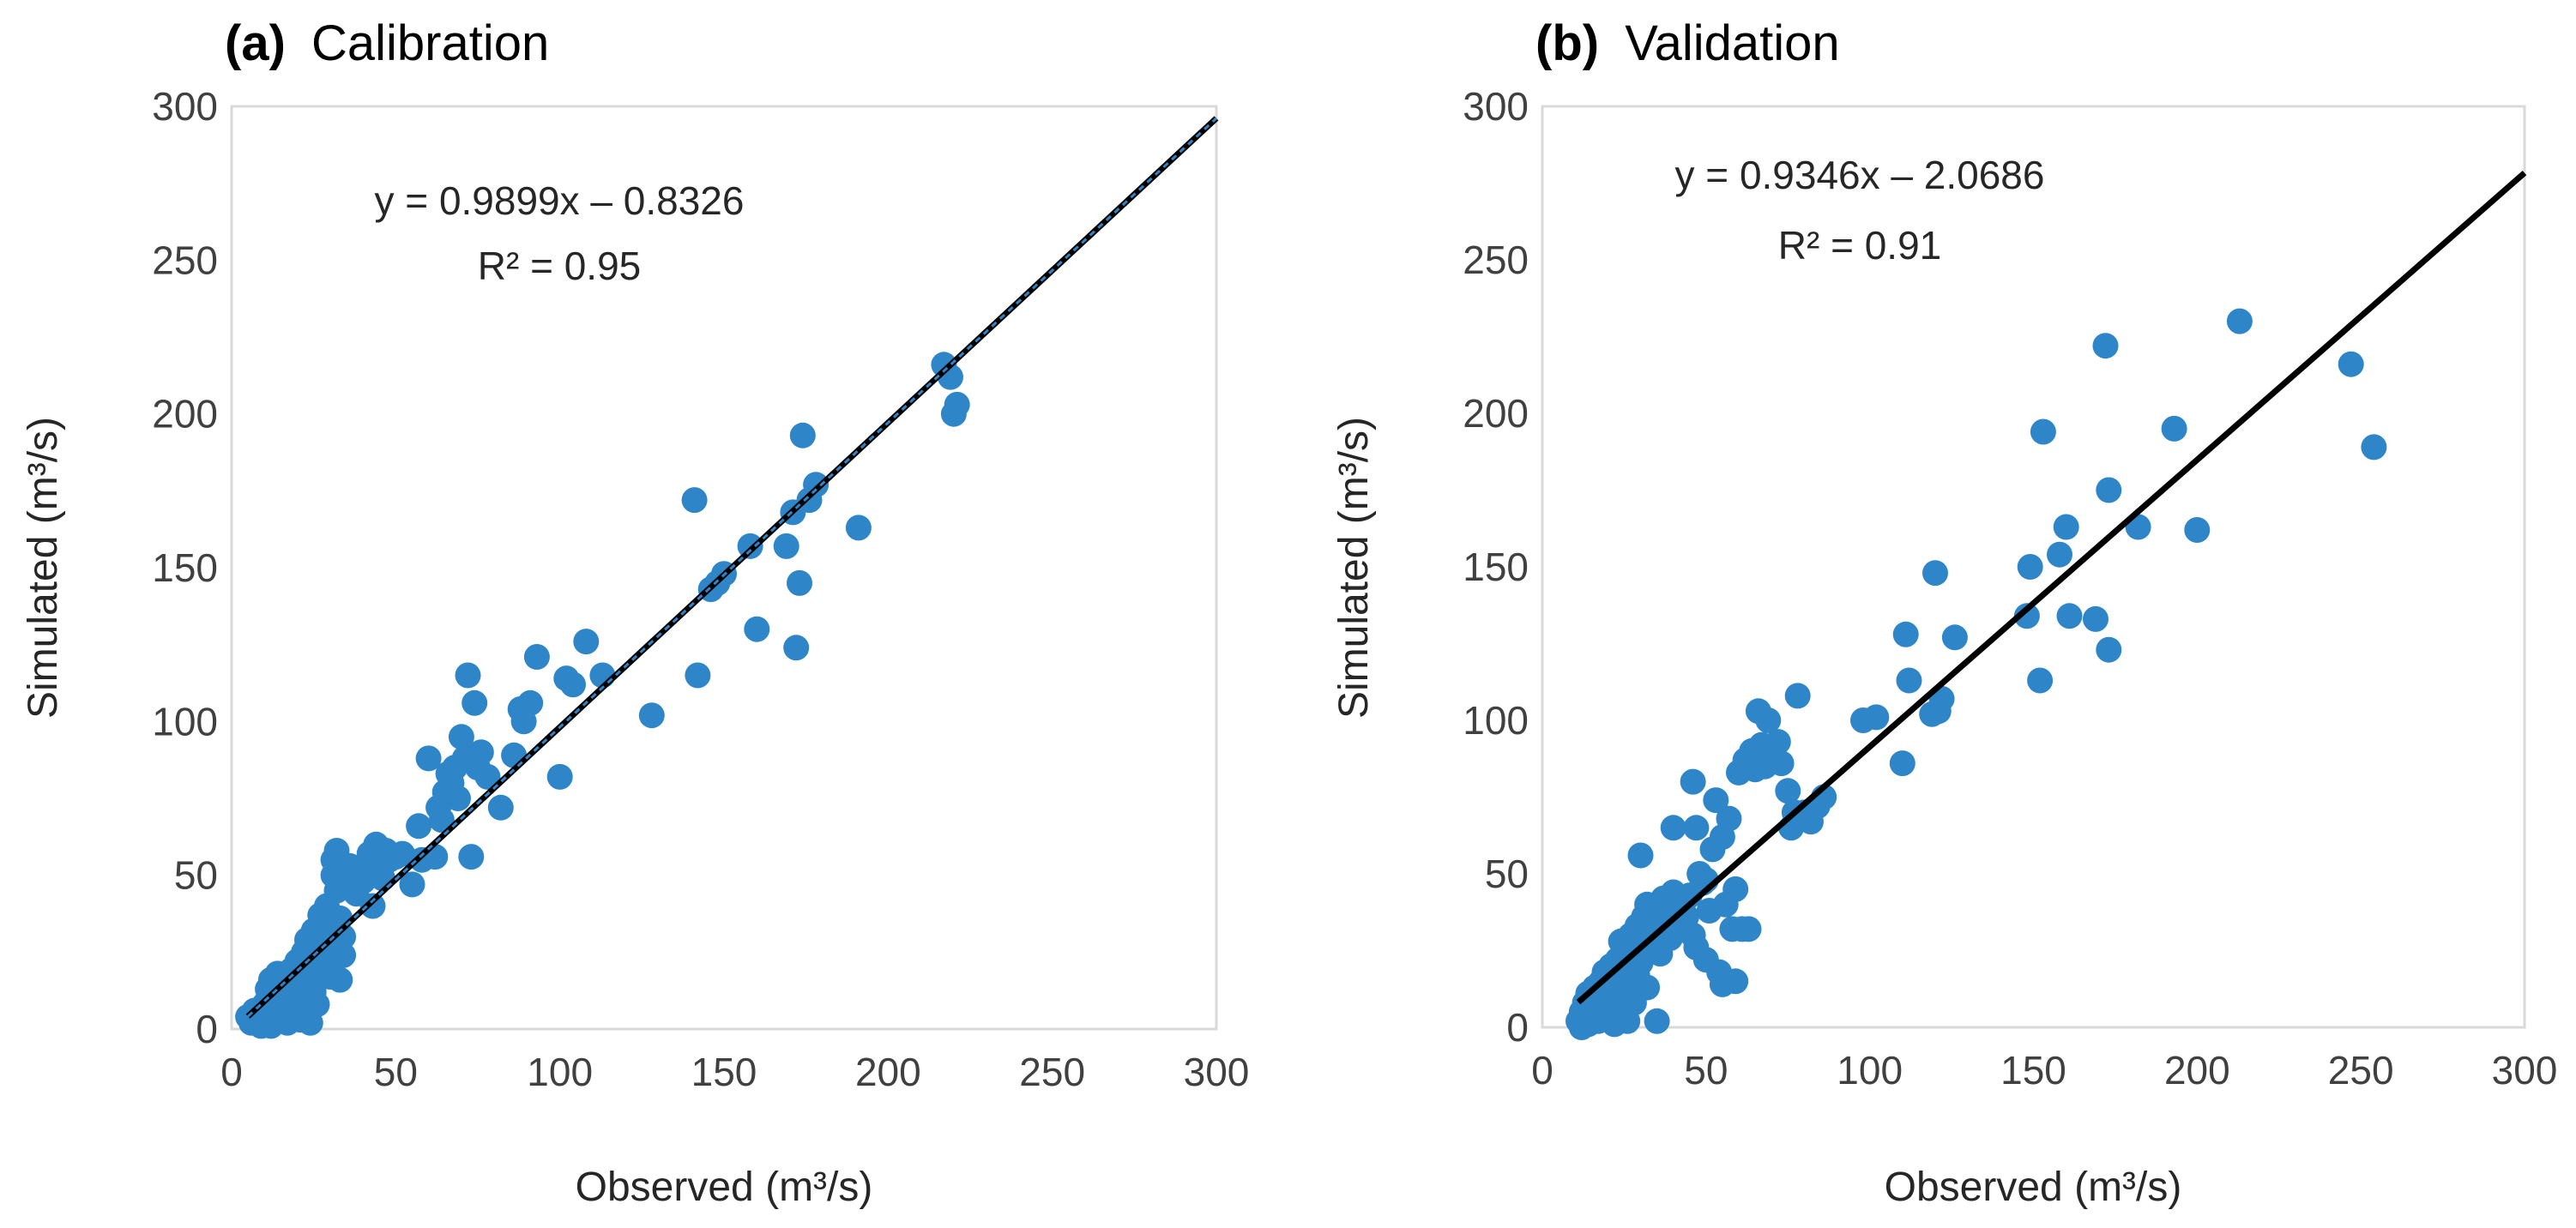 Image resolution: width=2576 pixels, height=1228 pixels. What do you see at coordinates (185, 567) in the screenshot?
I see `y-tick-label: 150` at bounding box center [185, 567].